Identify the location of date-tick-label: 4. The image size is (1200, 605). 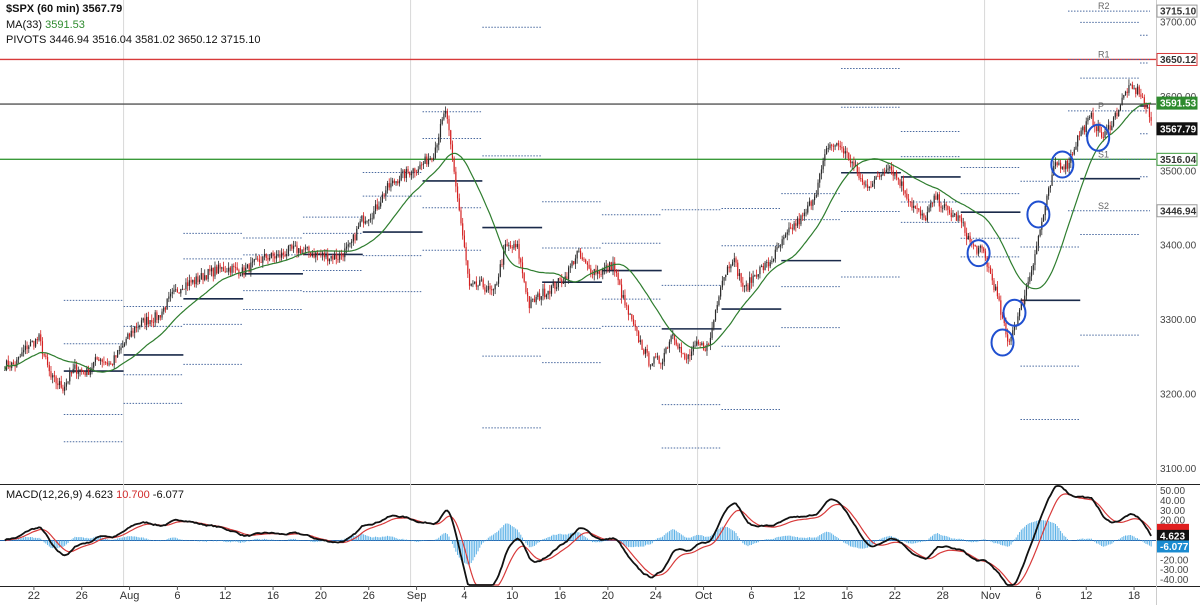
(464, 596).